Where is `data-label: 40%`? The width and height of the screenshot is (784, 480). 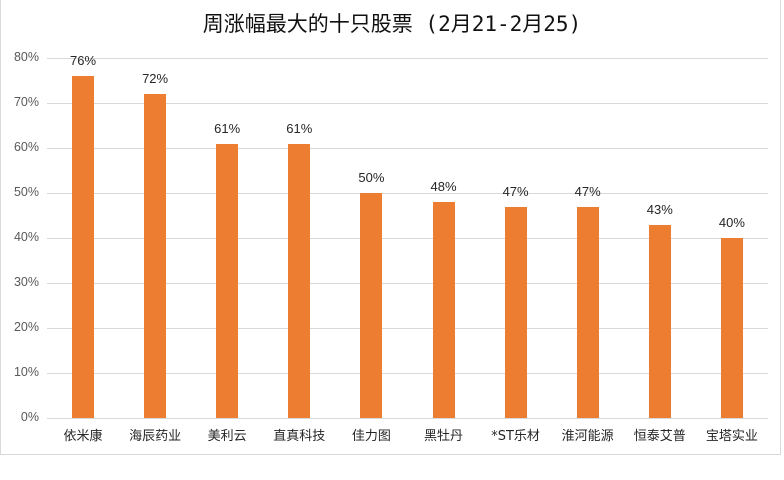 data-label: 40% is located at coordinates (731, 222).